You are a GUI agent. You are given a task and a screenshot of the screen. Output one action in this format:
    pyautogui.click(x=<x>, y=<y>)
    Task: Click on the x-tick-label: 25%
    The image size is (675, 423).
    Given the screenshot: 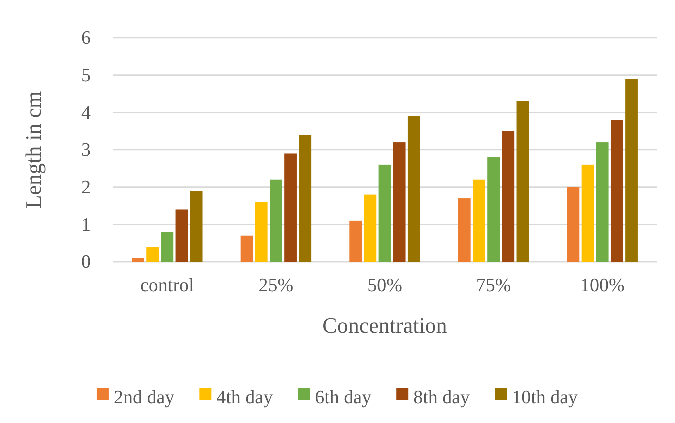 What is the action you would take?
    pyautogui.click(x=276, y=285)
    